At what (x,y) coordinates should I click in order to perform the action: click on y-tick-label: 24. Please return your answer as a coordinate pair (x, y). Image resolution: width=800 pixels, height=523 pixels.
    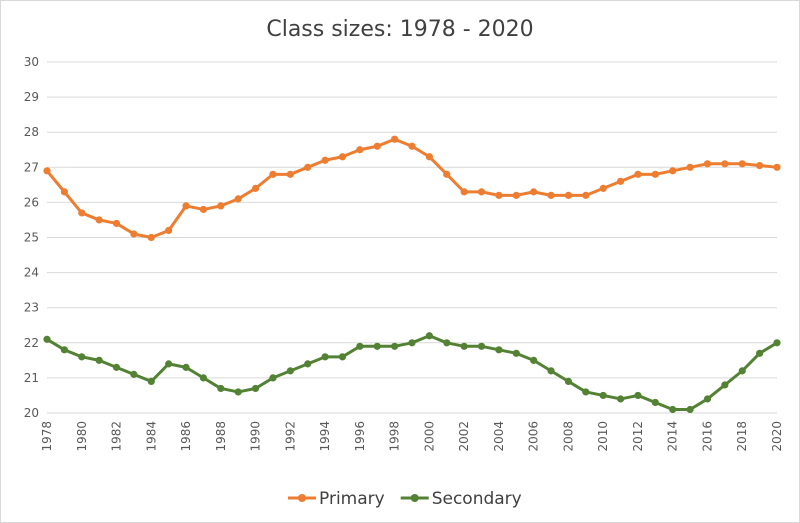
    Looking at the image, I should click on (31, 273).